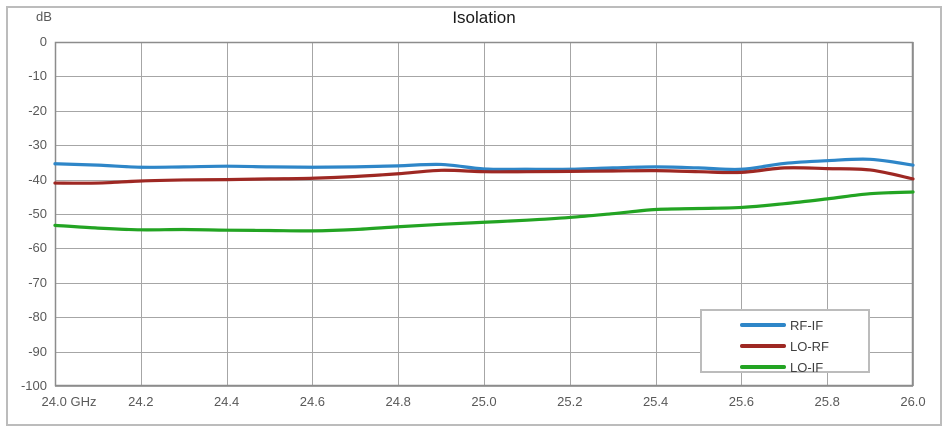 This screenshot has height=433, width=948. I want to click on legend-item-rf-if: RF-IF, so click(804, 325).